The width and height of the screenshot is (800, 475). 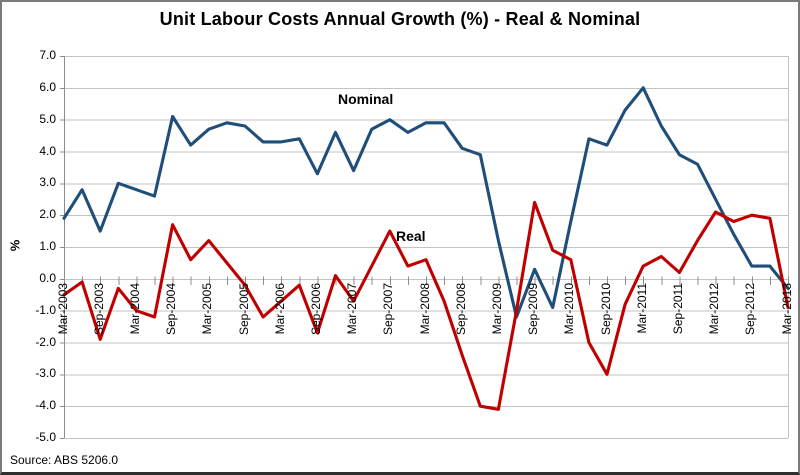 What do you see at coordinates (411, 236) in the screenshot?
I see `series-label-real: Real` at bounding box center [411, 236].